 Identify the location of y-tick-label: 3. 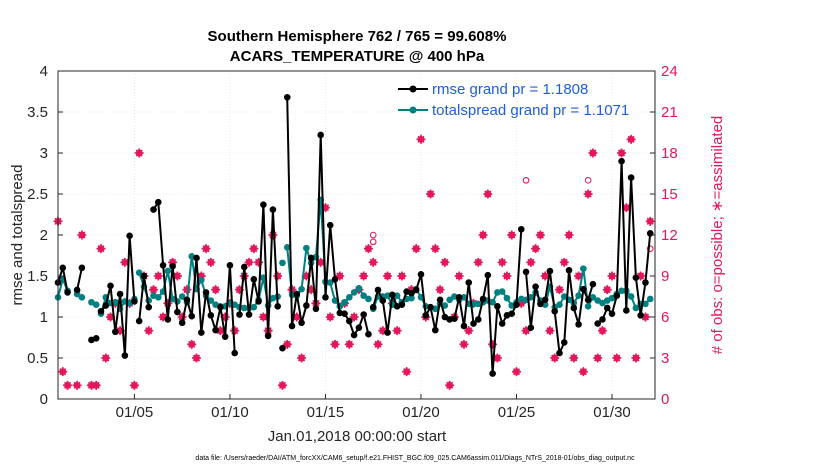
(44, 153).